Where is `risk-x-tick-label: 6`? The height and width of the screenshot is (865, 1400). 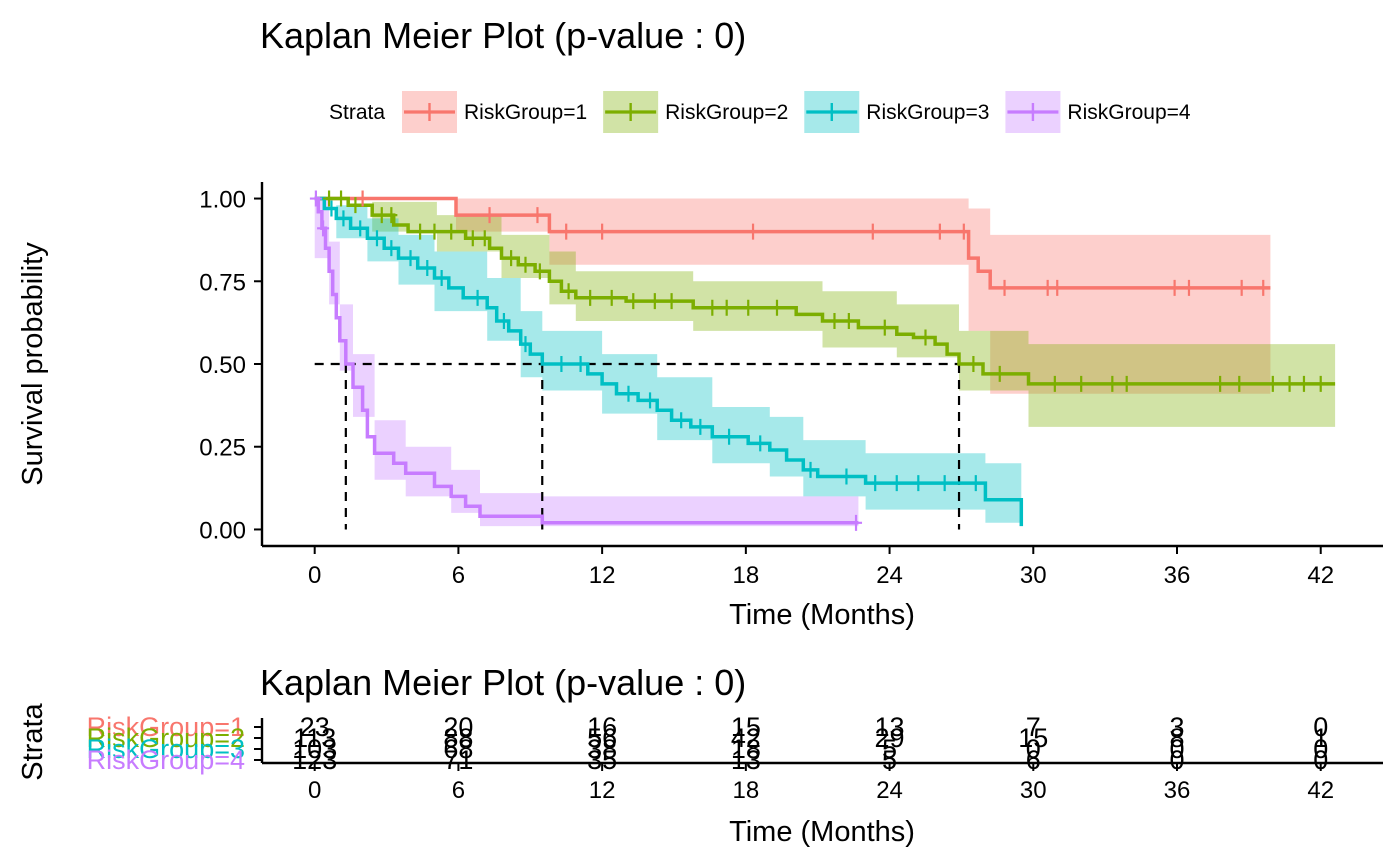
risk-x-tick-label: 6 is located at coordinates (458, 790).